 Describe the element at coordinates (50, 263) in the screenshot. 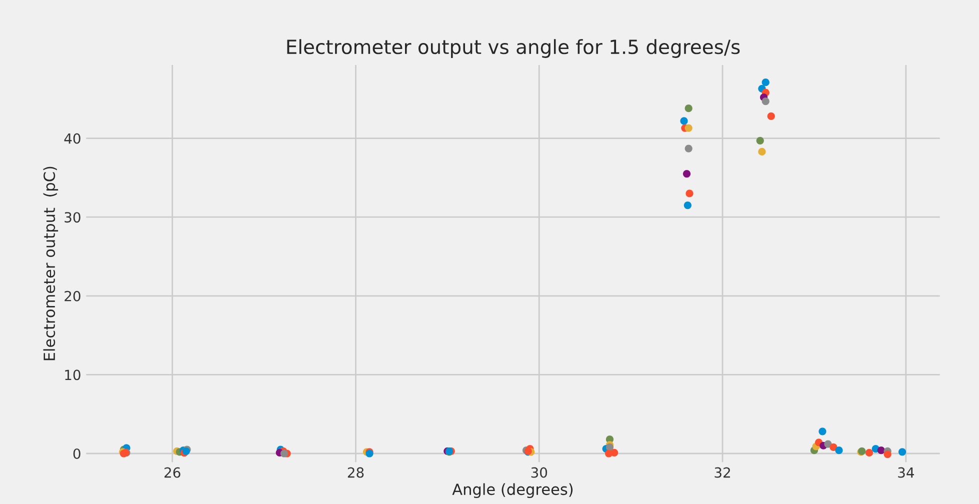

I see `y-axis-title: Electrometer output (pC)` at that location.